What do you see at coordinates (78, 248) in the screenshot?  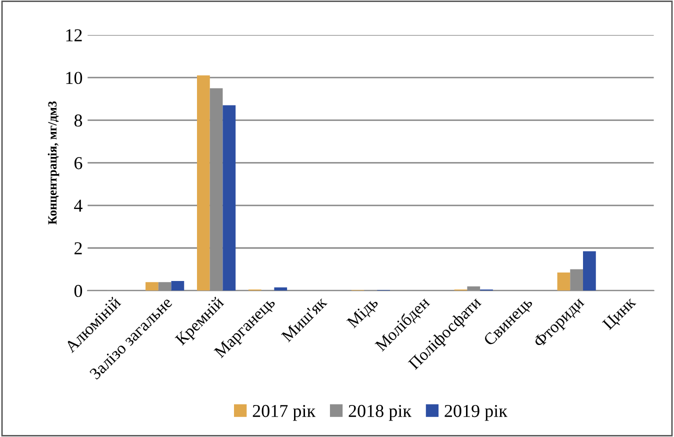 I see `y-tick-label: 2` at bounding box center [78, 248].